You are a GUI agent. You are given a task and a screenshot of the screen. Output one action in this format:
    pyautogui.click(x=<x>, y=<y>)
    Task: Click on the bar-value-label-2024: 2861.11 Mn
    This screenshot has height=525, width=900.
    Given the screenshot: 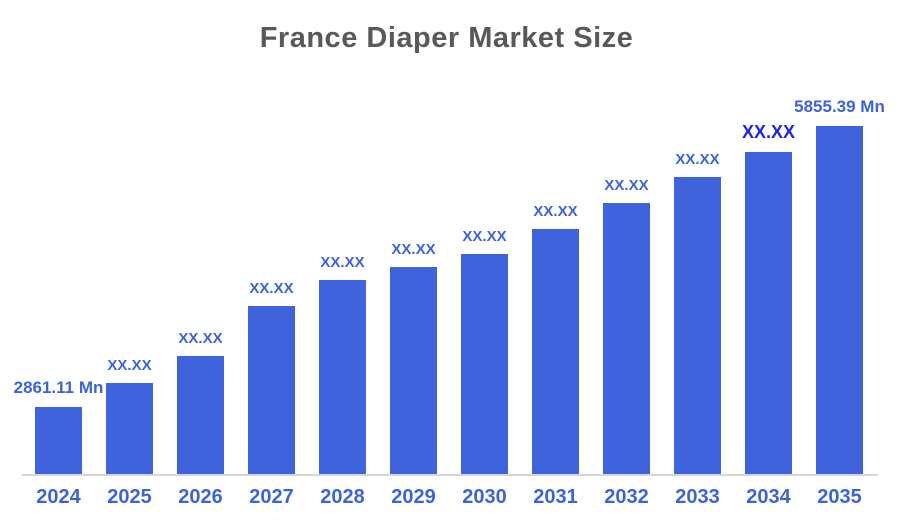 What is the action you would take?
    pyautogui.click(x=58, y=387)
    